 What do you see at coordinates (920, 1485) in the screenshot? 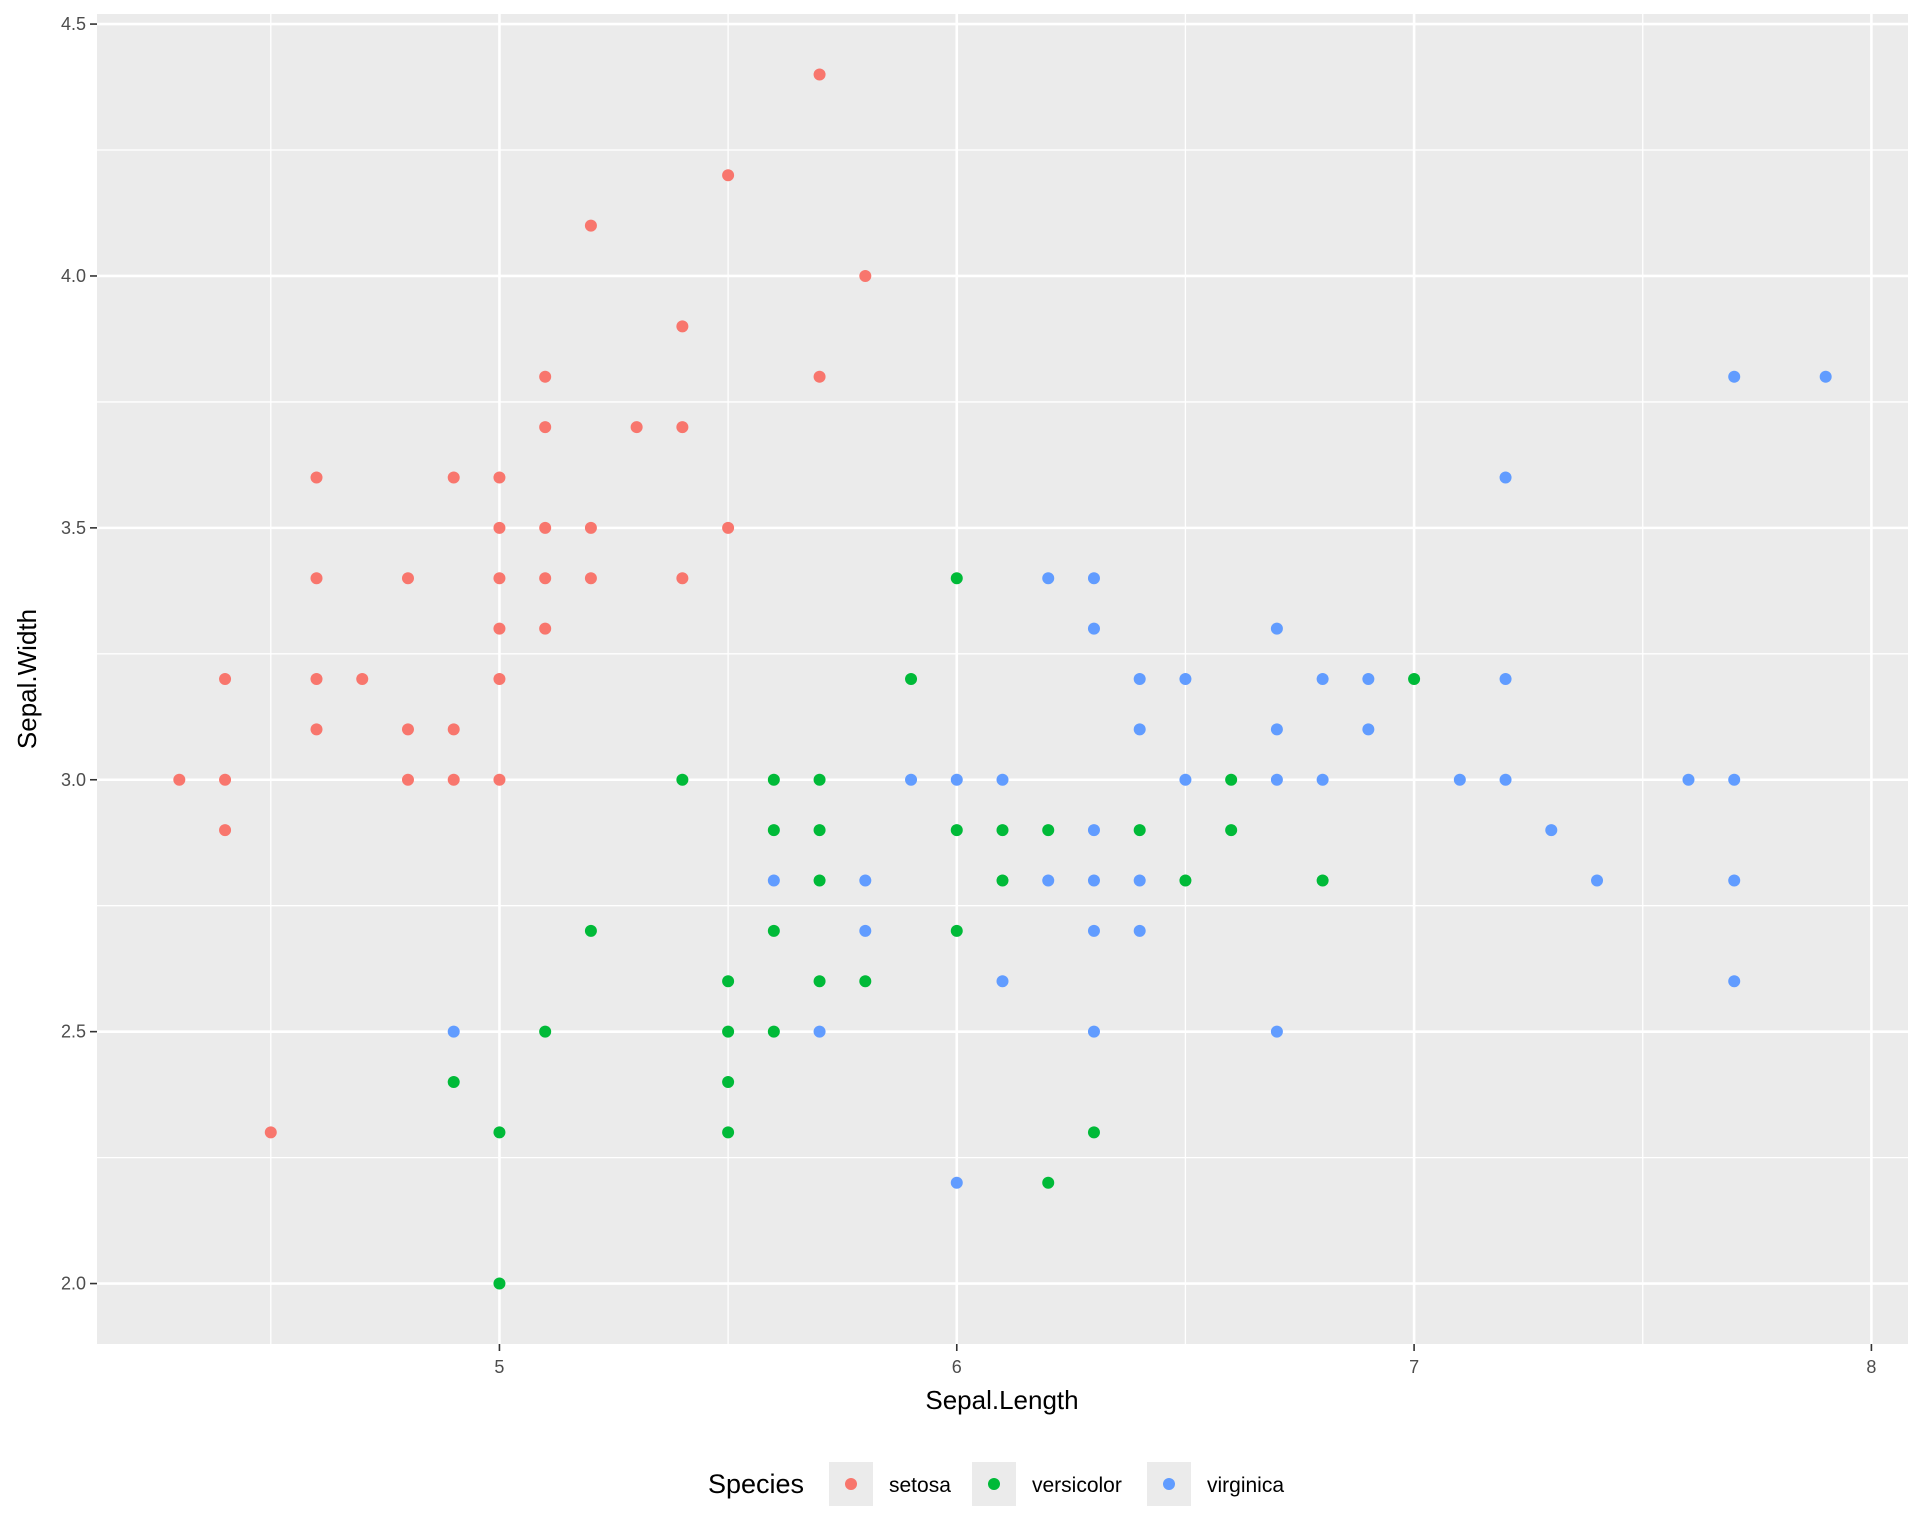
I see `legend-label-setosa: setosa` at bounding box center [920, 1485].